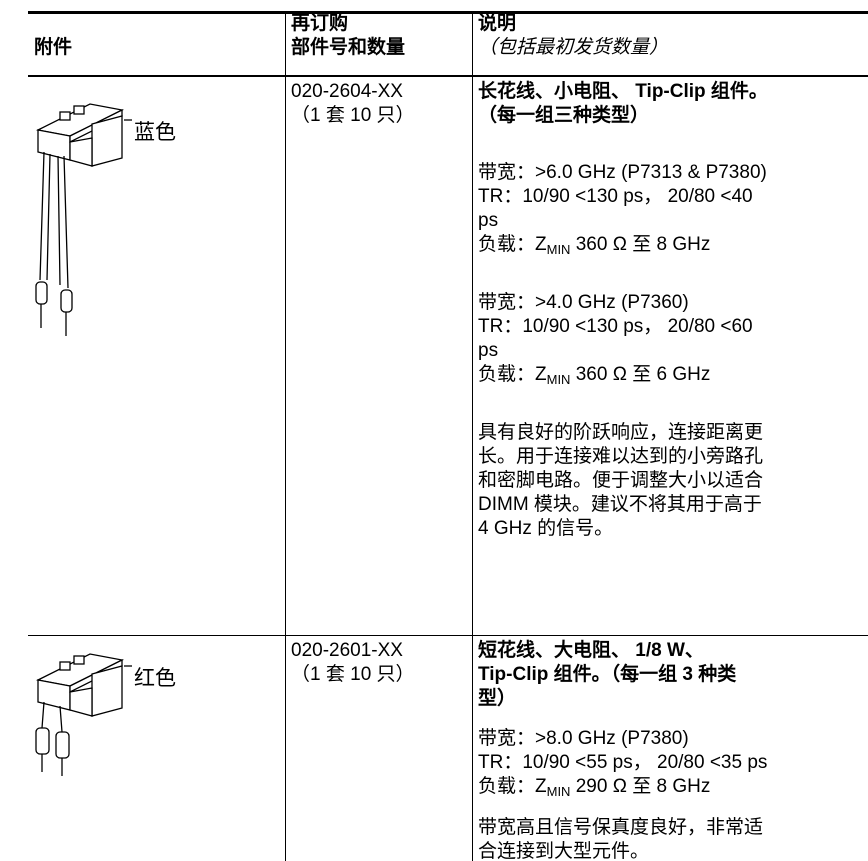 This screenshot has width=868, height=861. What do you see at coordinates (640, 374) in the screenshot?
I see `text: 360 Ω 至 6 GHz` at bounding box center [640, 374].